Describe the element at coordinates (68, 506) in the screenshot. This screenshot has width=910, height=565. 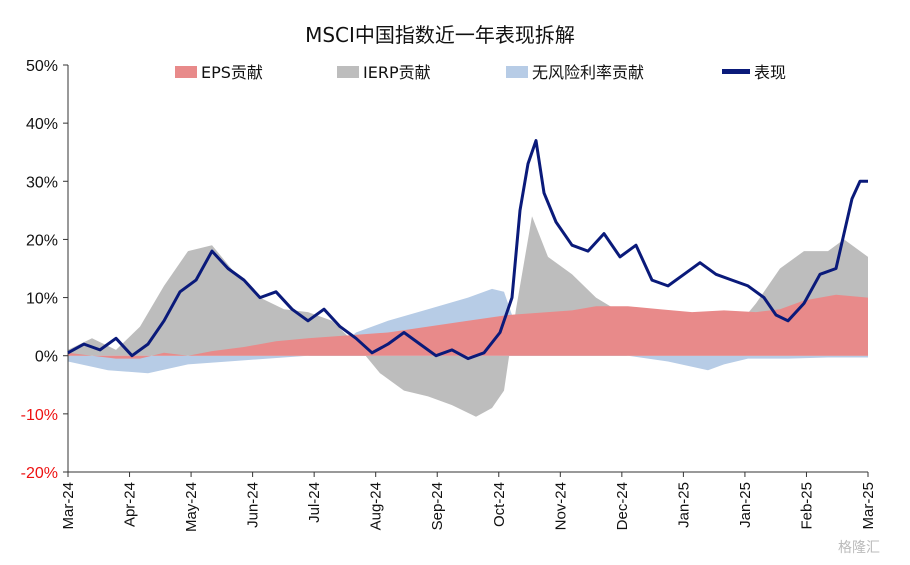
I see `x-tick-label: Mar-24` at that location.